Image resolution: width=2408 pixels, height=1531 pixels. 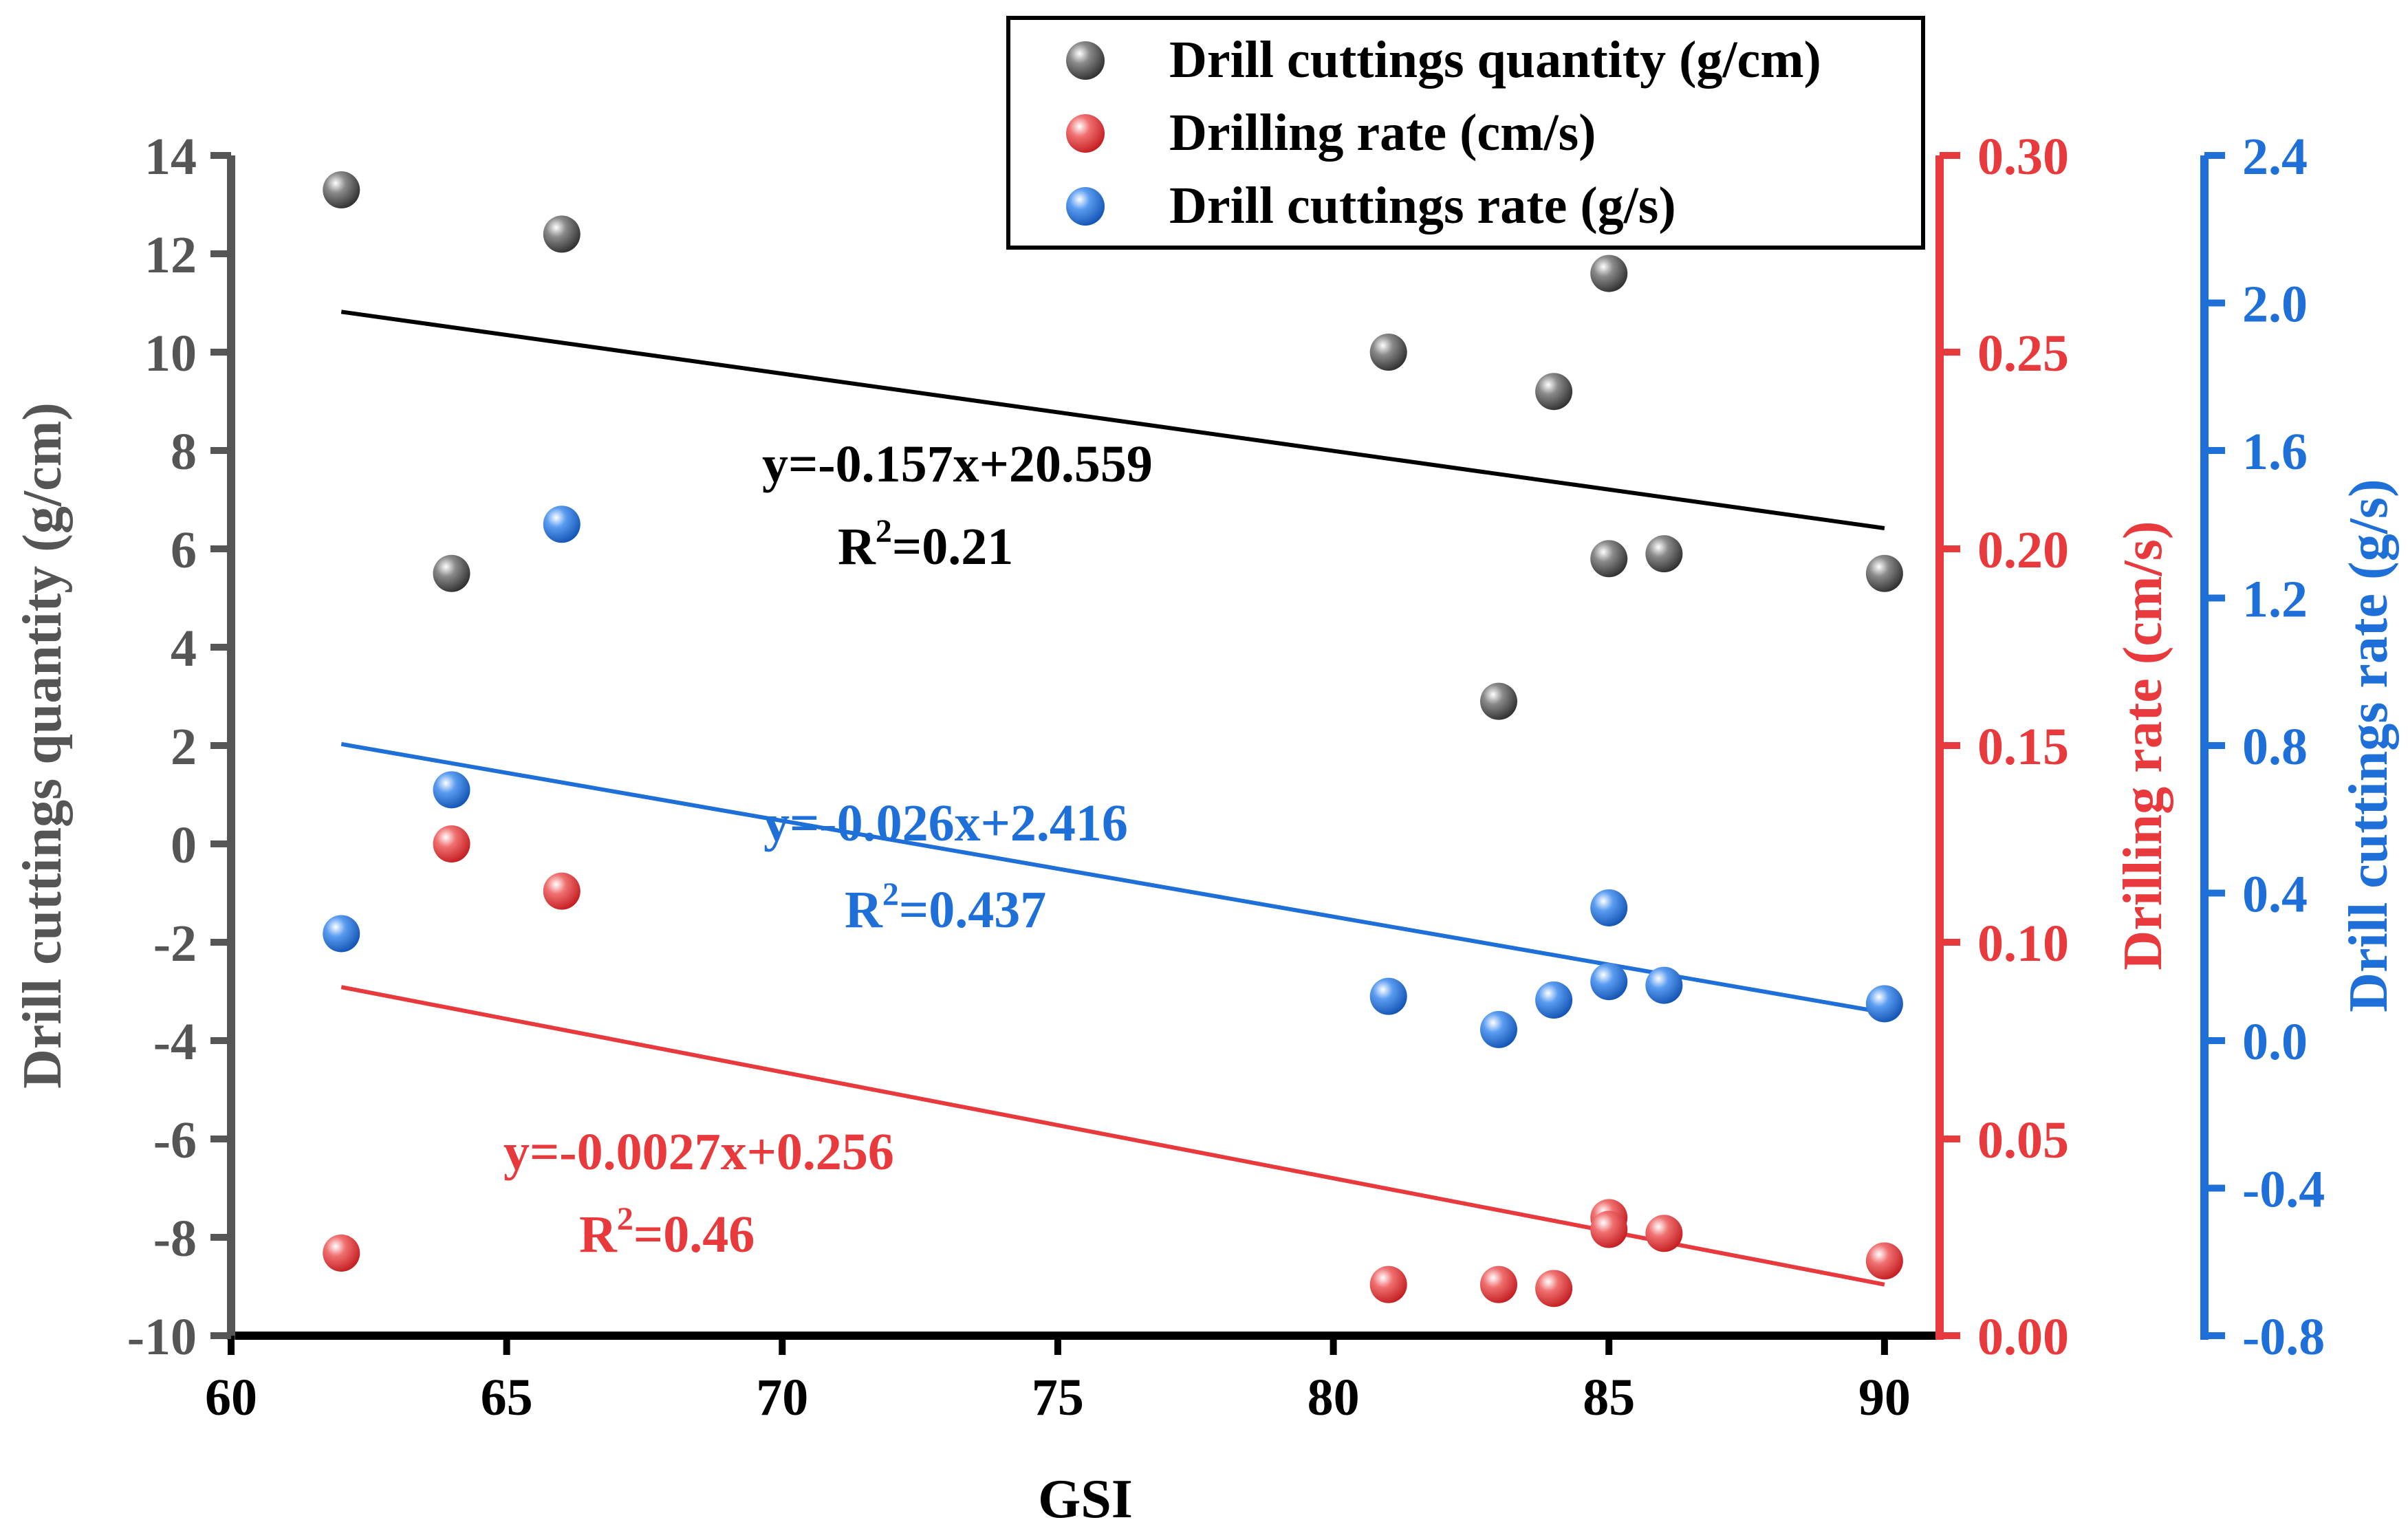 What do you see at coordinates (2275, 895) in the screenshot?
I see `right2-tick-label-3: 0.4` at bounding box center [2275, 895].